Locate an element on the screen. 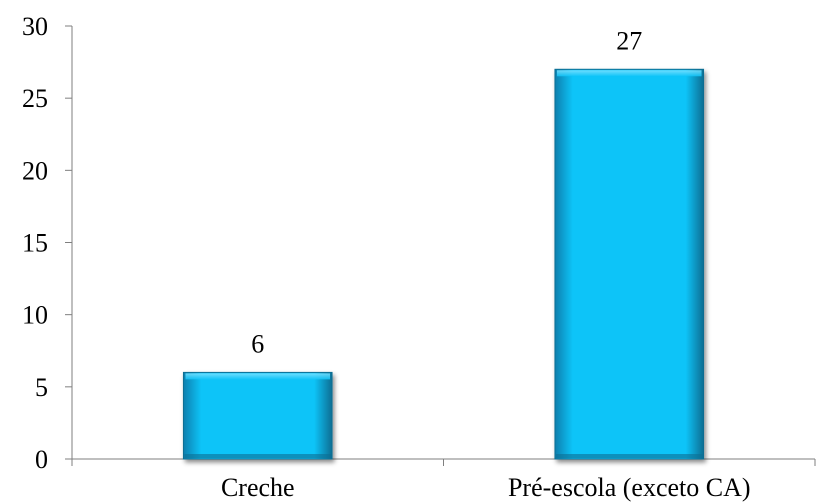  y-tick-label: 0 is located at coordinates (41, 459).